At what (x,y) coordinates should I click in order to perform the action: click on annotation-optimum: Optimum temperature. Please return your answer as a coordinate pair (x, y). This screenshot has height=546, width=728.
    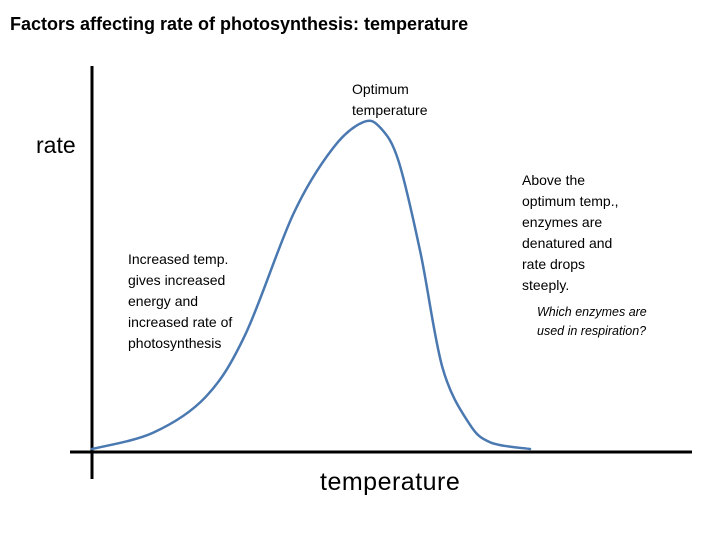
    Looking at the image, I should click on (390, 99).